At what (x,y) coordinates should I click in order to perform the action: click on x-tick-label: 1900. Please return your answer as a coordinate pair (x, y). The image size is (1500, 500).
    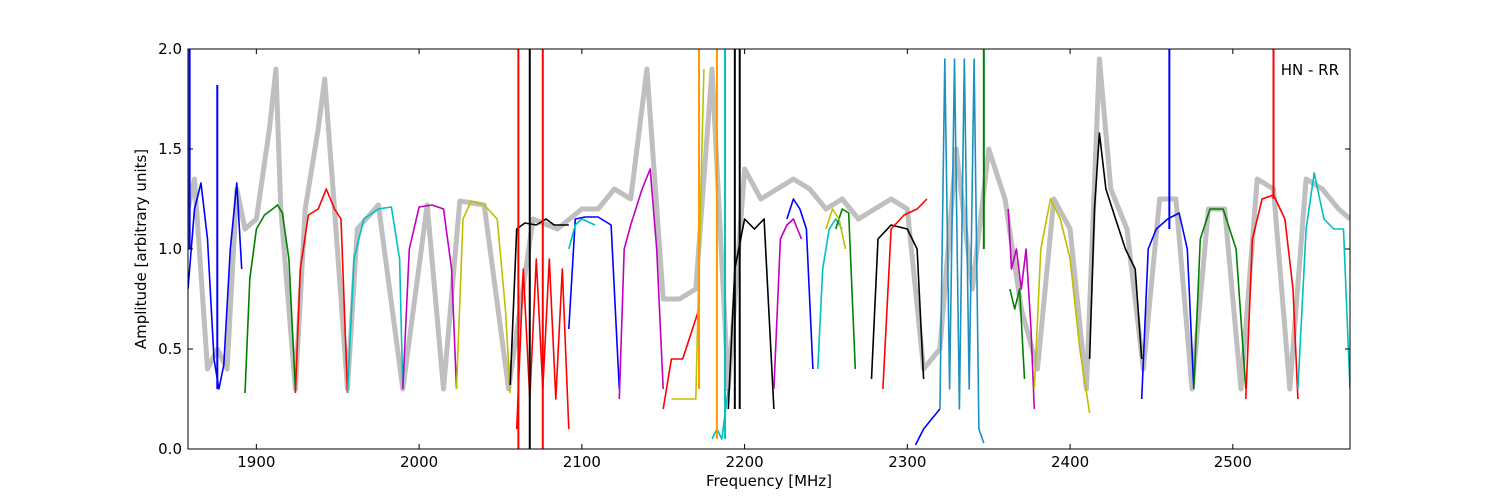
    Looking at the image, I should click on (256, 462).